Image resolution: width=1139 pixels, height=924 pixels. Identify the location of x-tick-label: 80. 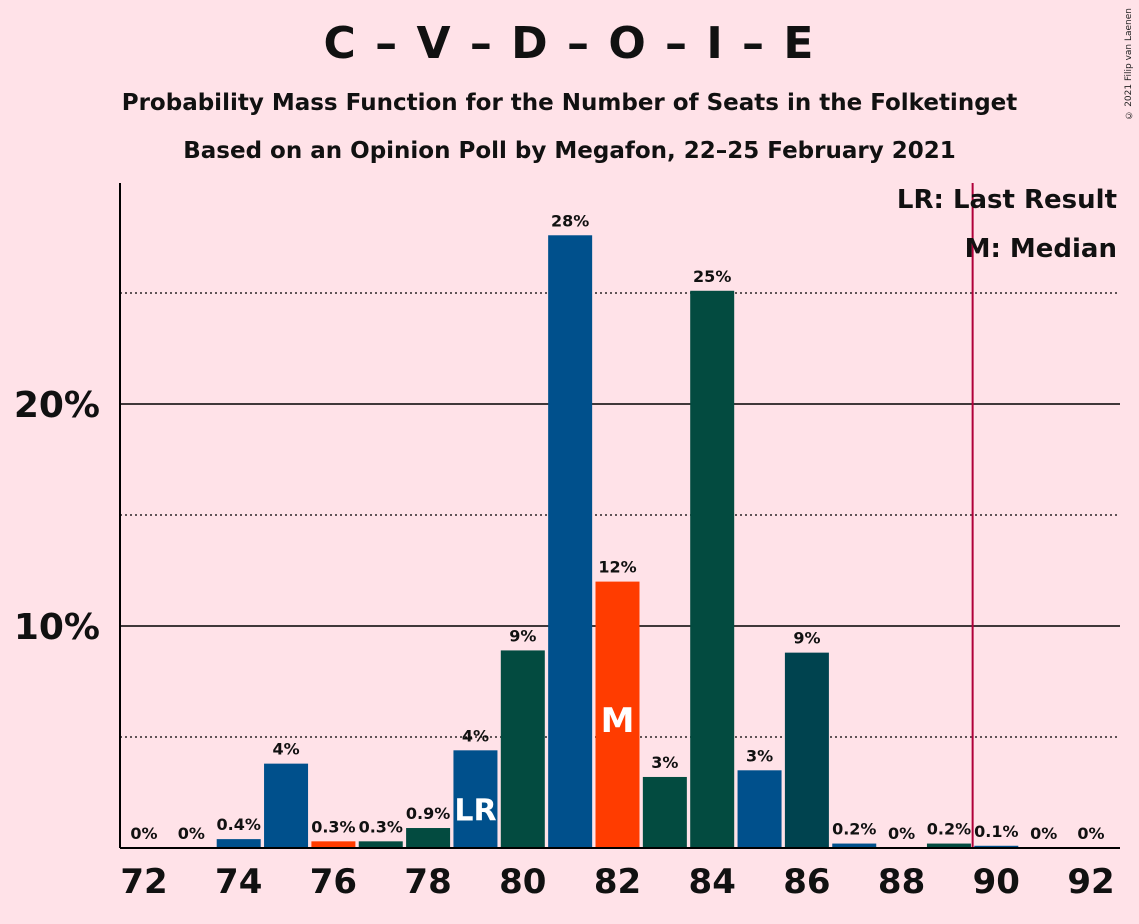
(522, 882).